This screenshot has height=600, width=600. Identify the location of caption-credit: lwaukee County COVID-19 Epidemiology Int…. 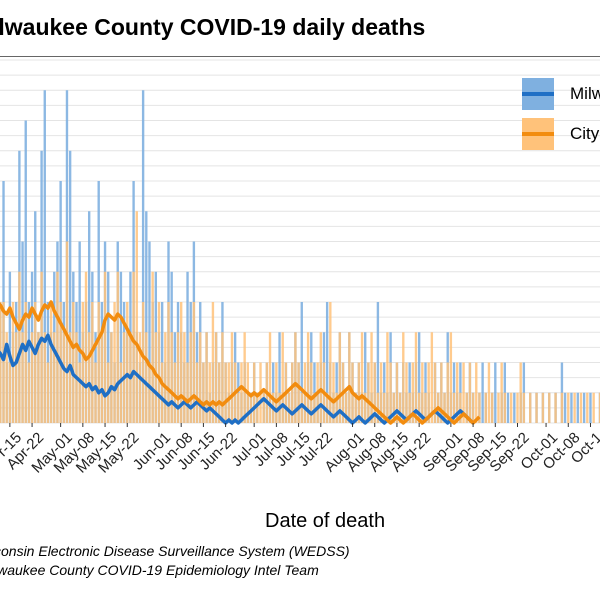
(159, 570).